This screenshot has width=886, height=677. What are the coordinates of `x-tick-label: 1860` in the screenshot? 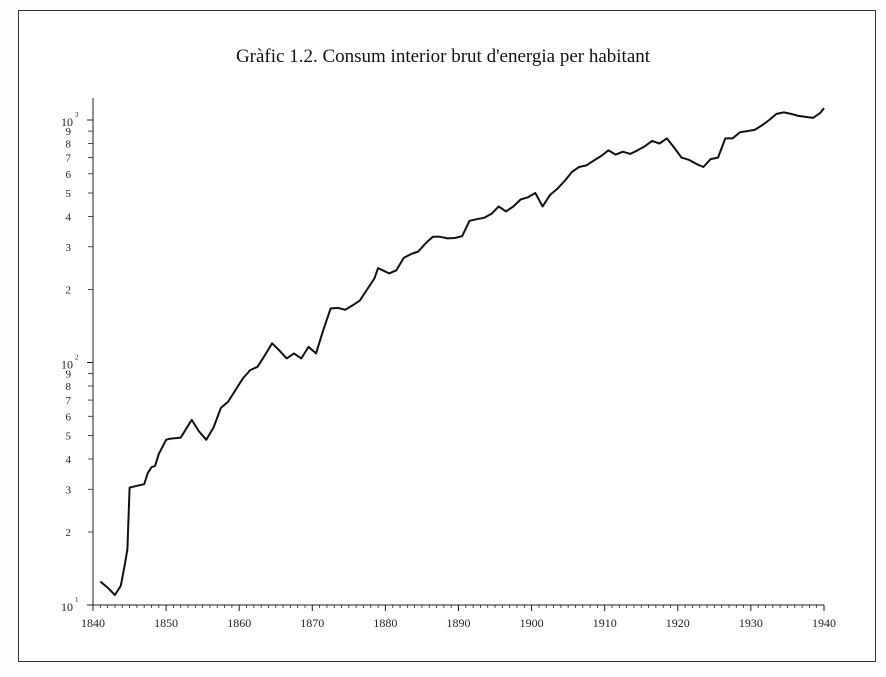 It's located at (239, 623).